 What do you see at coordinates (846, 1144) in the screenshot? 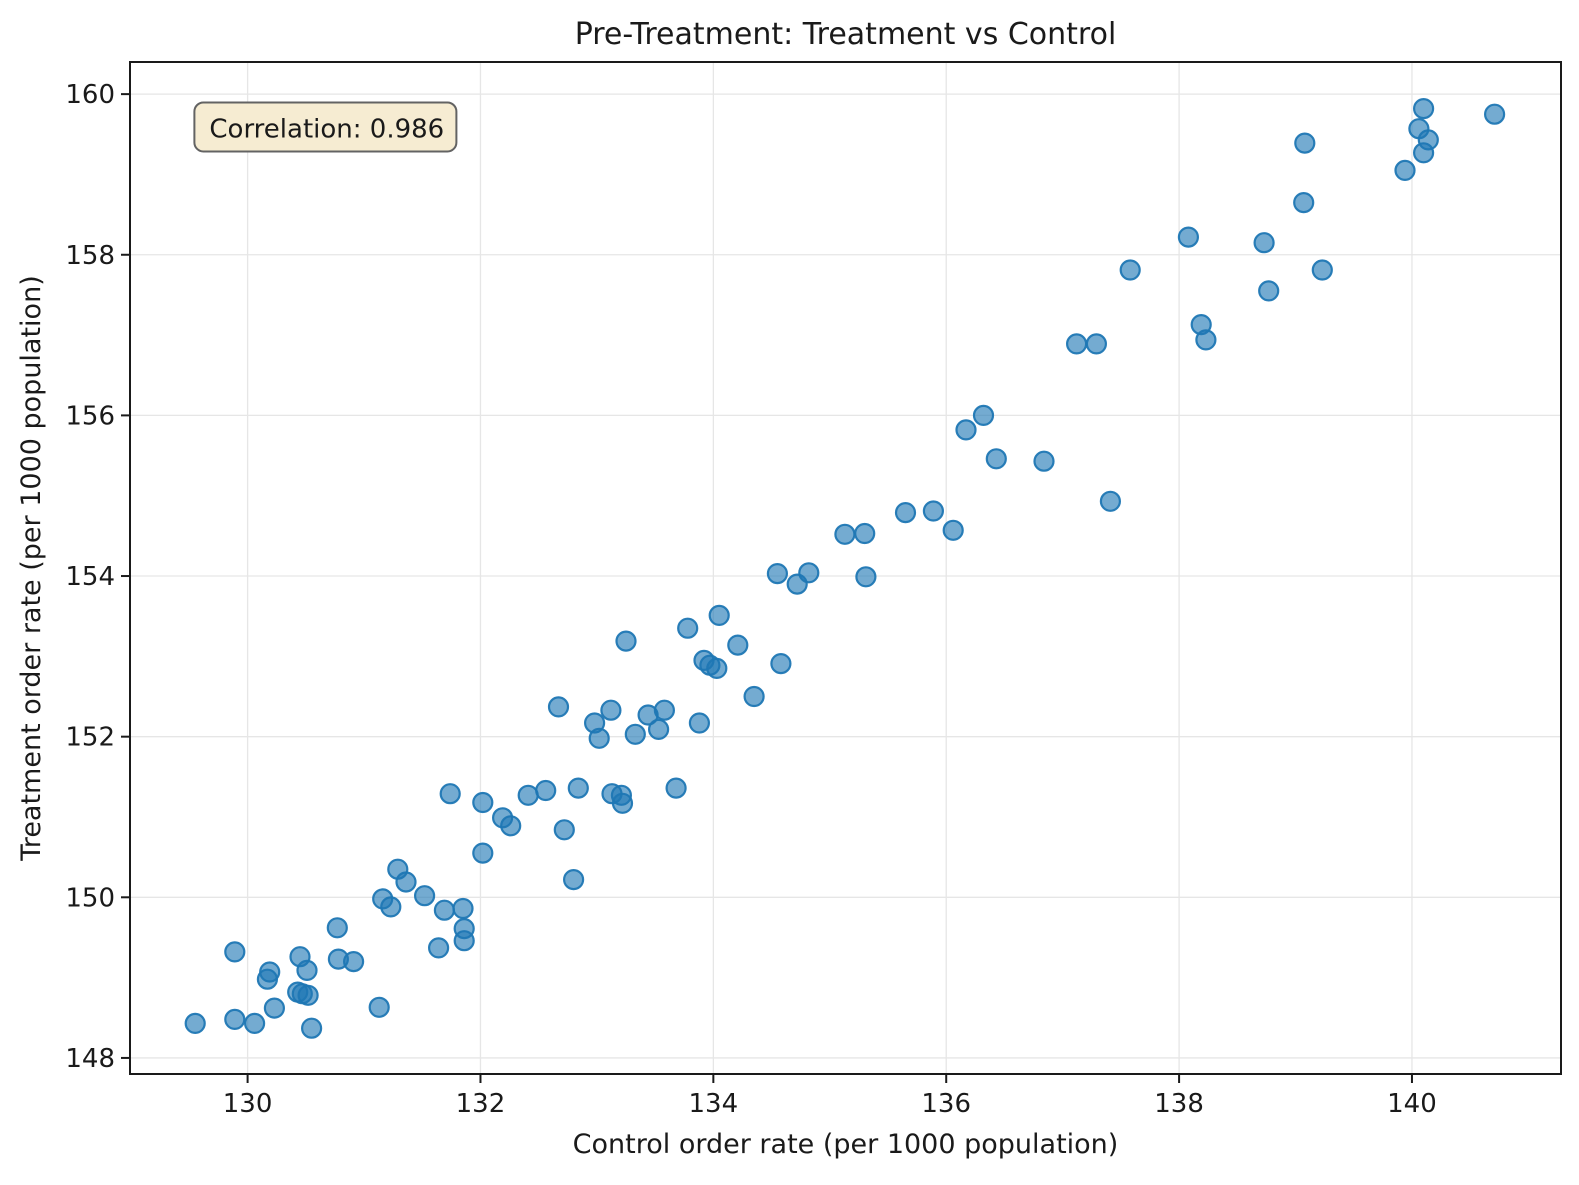
I see `x-axis-label: Control order rate (per 1000 population)` at bounding box center [846, 1144].